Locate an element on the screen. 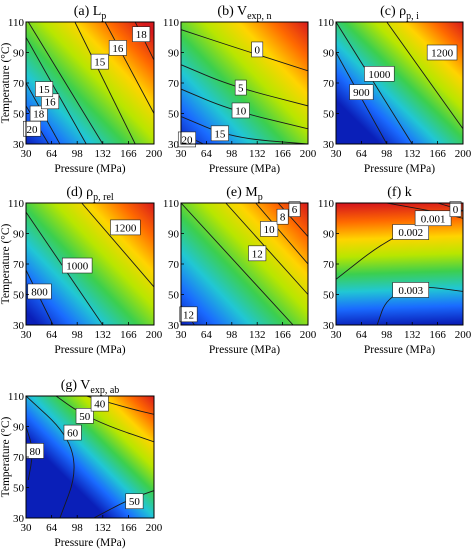 The width and height of the screenshot is (474, 553). contour-label: 0 is located at coordinates (257, 50).